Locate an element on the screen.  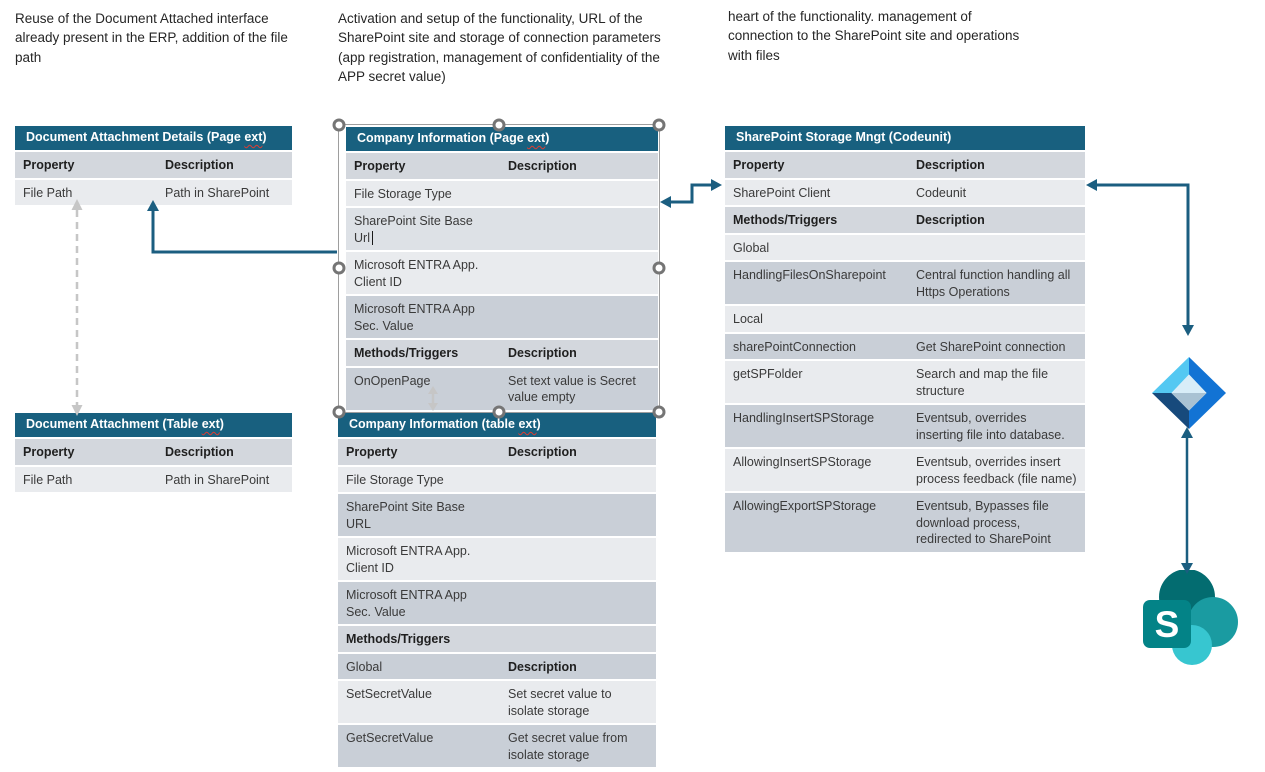
entra-id-icon is located at coordinates (1189, 395).